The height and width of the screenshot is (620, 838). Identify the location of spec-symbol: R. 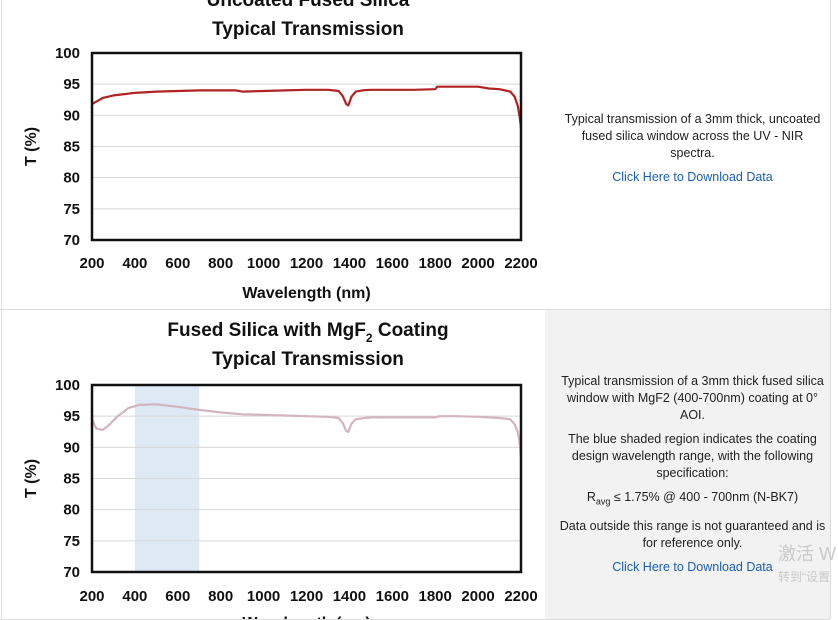
(591, 497).